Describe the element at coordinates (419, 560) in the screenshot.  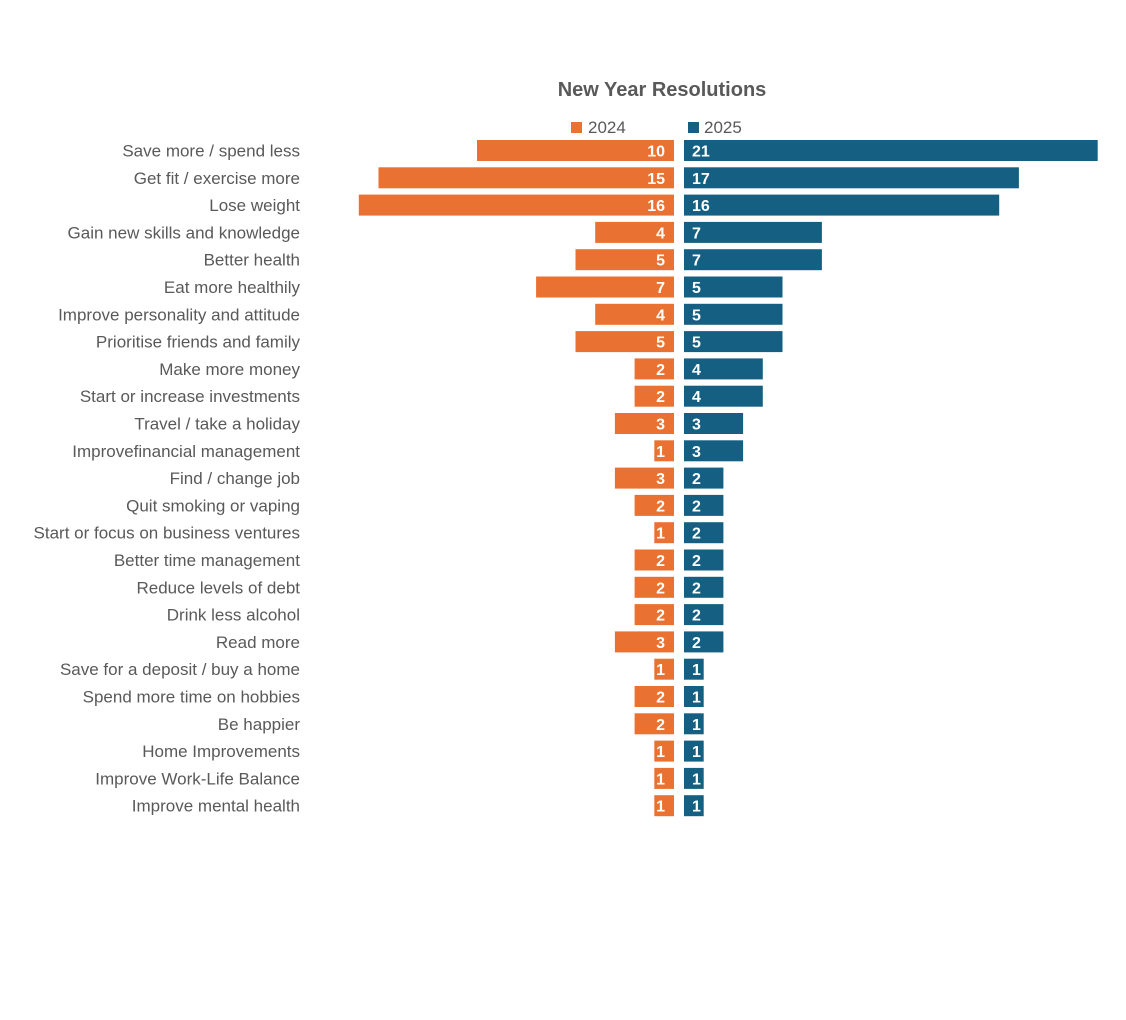
I see `chart-row-better-time-management: Better time management 2 2` at that location.